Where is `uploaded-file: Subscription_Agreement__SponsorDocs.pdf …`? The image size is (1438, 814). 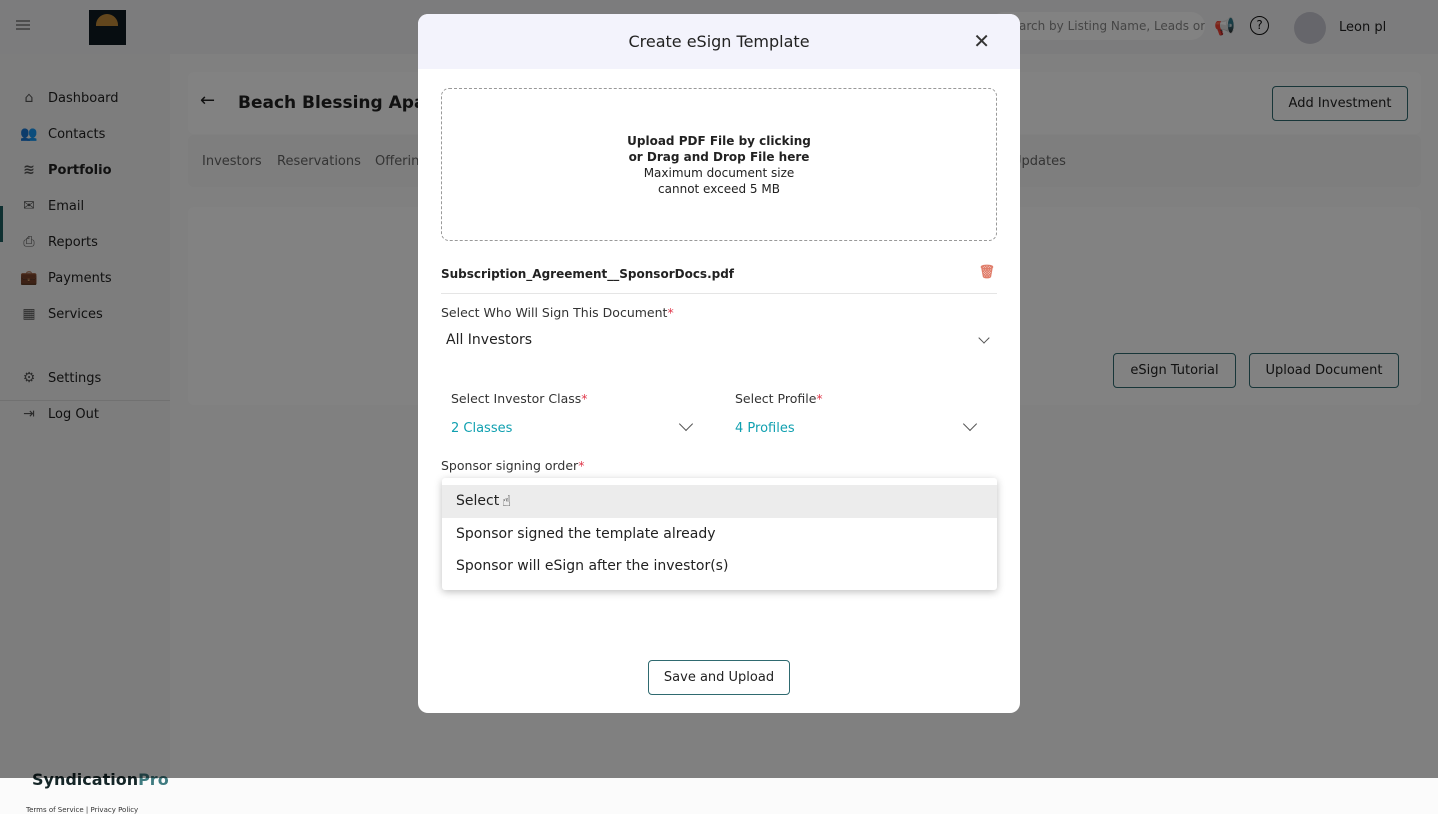
uploaded-file: Subscription_Agreement__SponsorDocs.pdf … is located at coordinates (719, 279).